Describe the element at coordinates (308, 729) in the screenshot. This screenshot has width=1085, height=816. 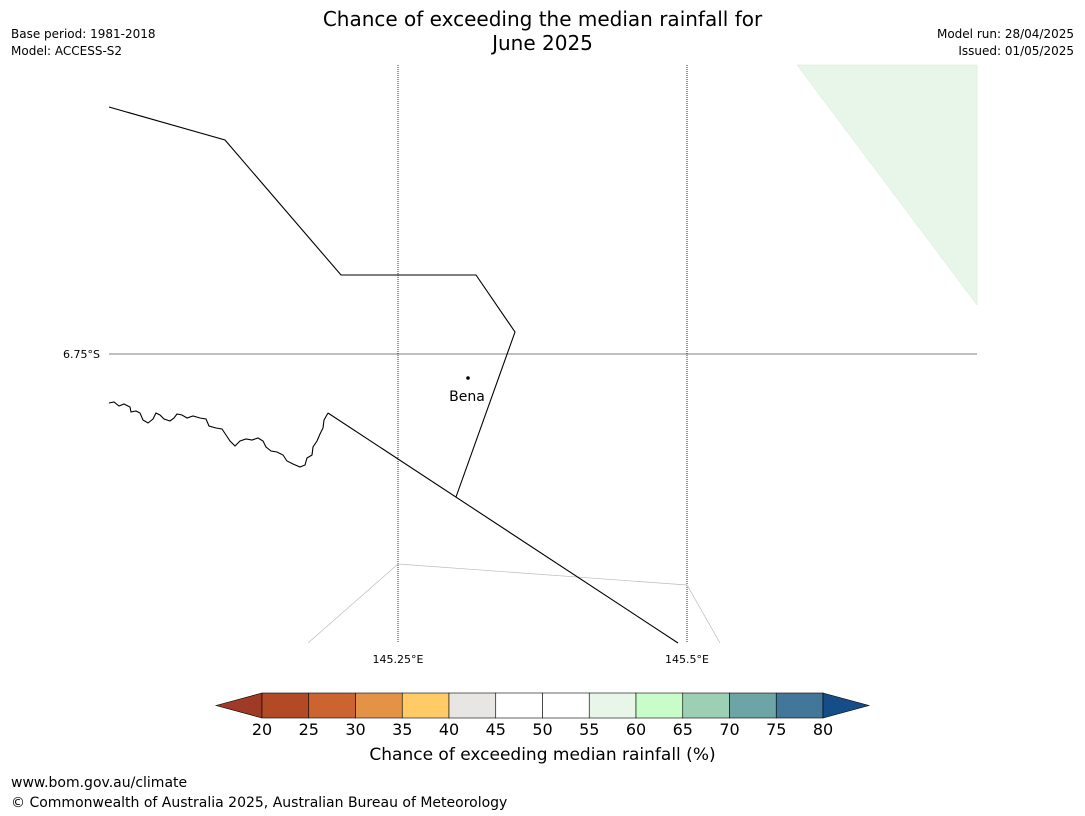
I see `colorbar-tick-25: 25` at that location.